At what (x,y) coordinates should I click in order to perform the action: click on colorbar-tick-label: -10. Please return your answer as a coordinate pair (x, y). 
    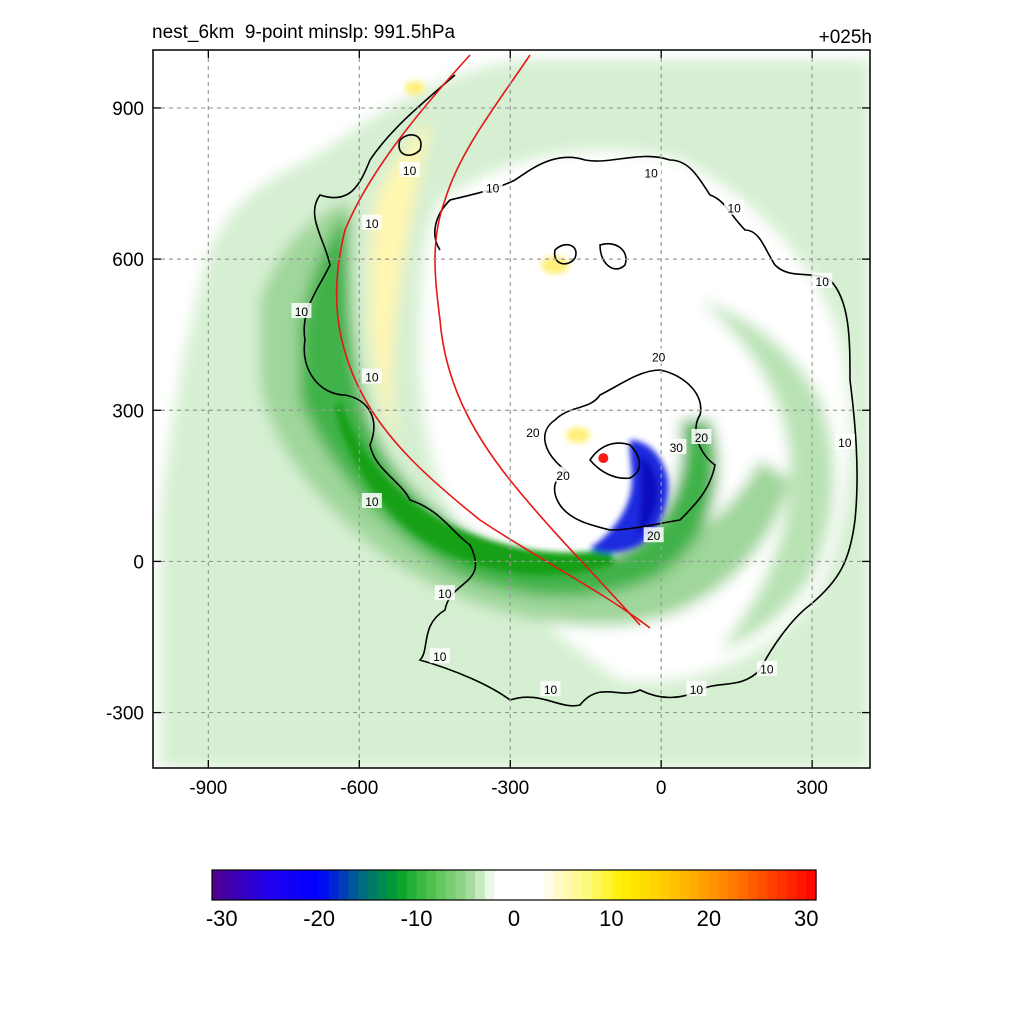
    Looking at the image, I should click on (417, 918).